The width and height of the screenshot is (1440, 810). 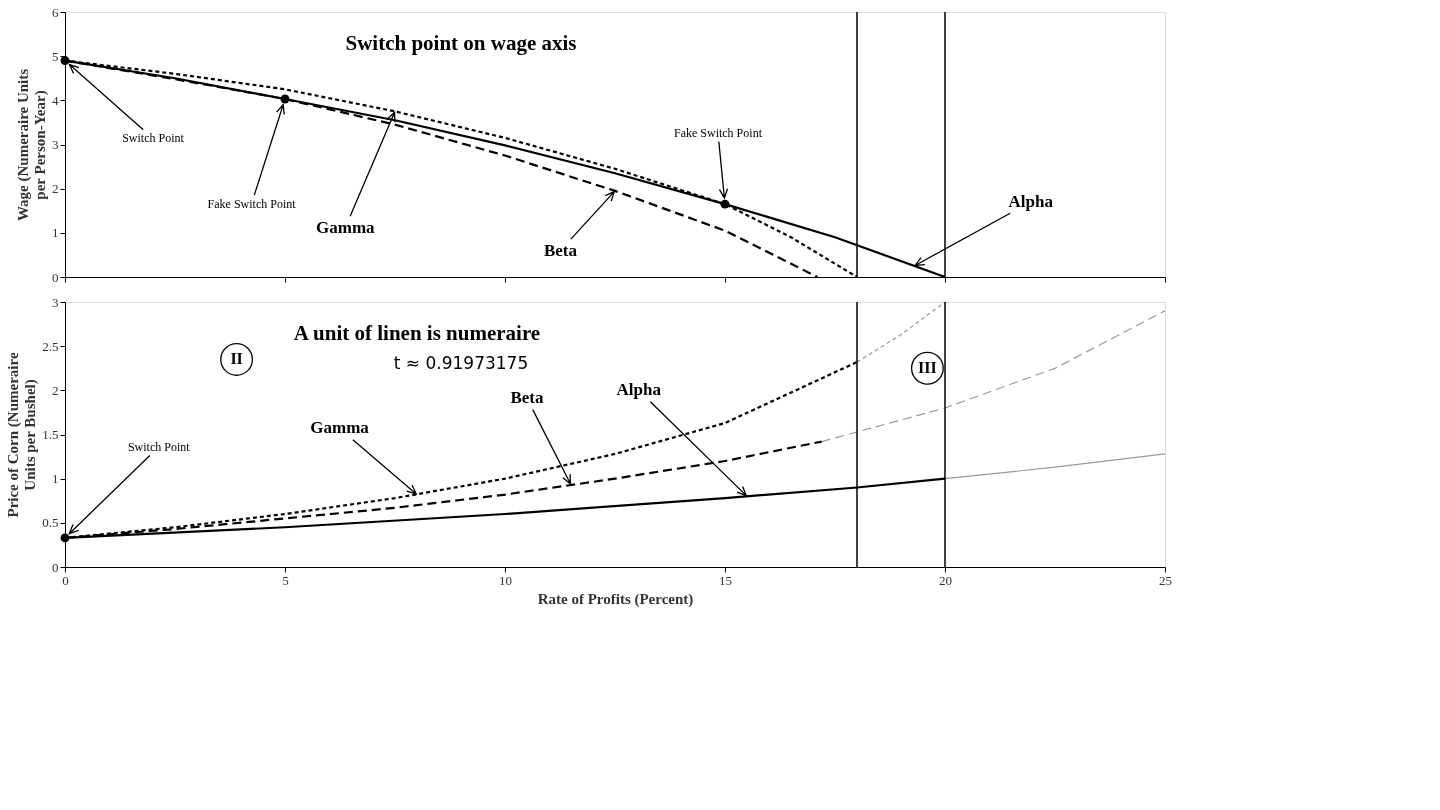 I want to click on annotation: II, so click(x=236, y=359).